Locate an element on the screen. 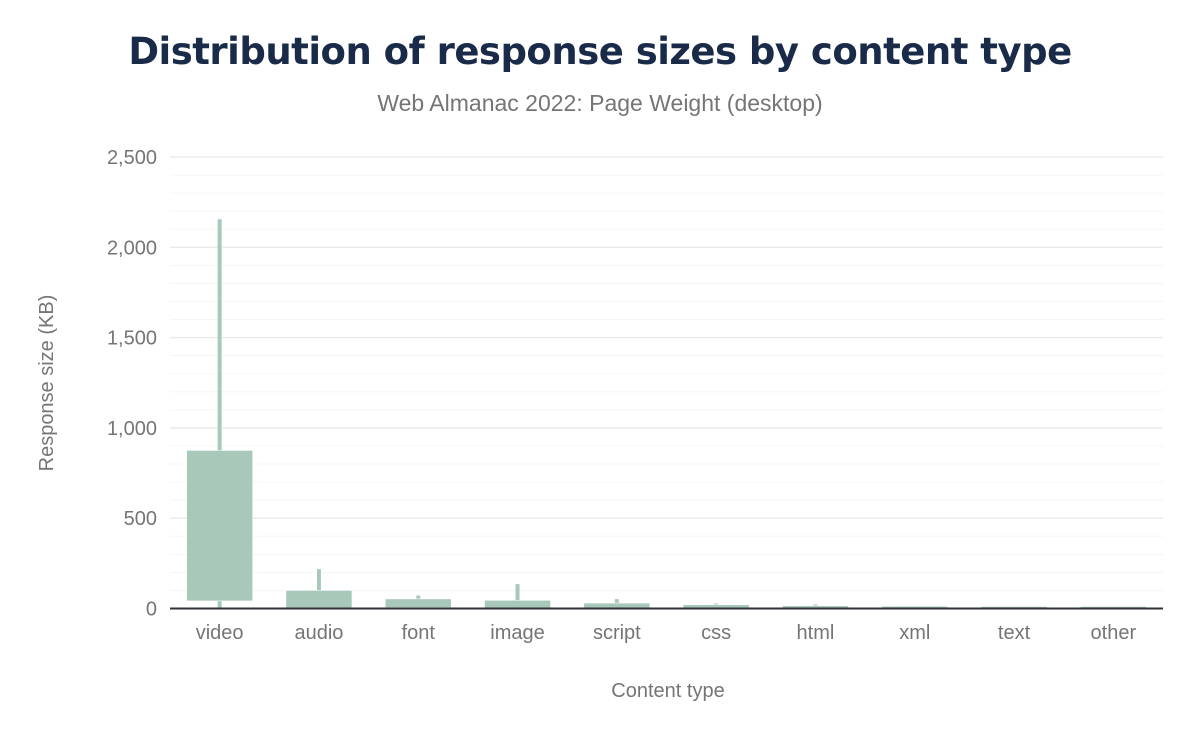  box-audio is located at coordinates (319, 589).